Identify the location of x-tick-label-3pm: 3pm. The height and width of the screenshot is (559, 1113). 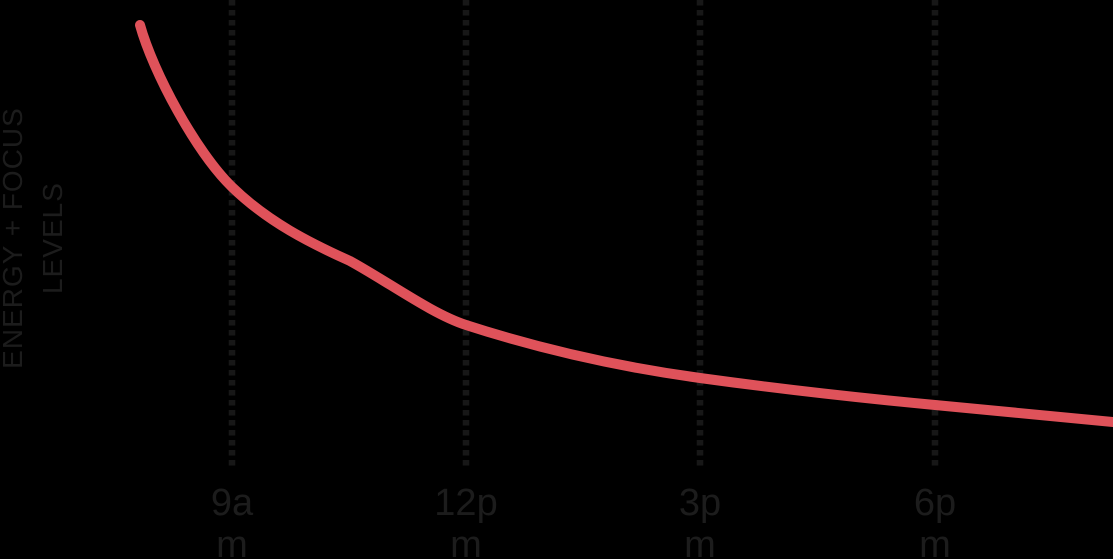
(700, 520).